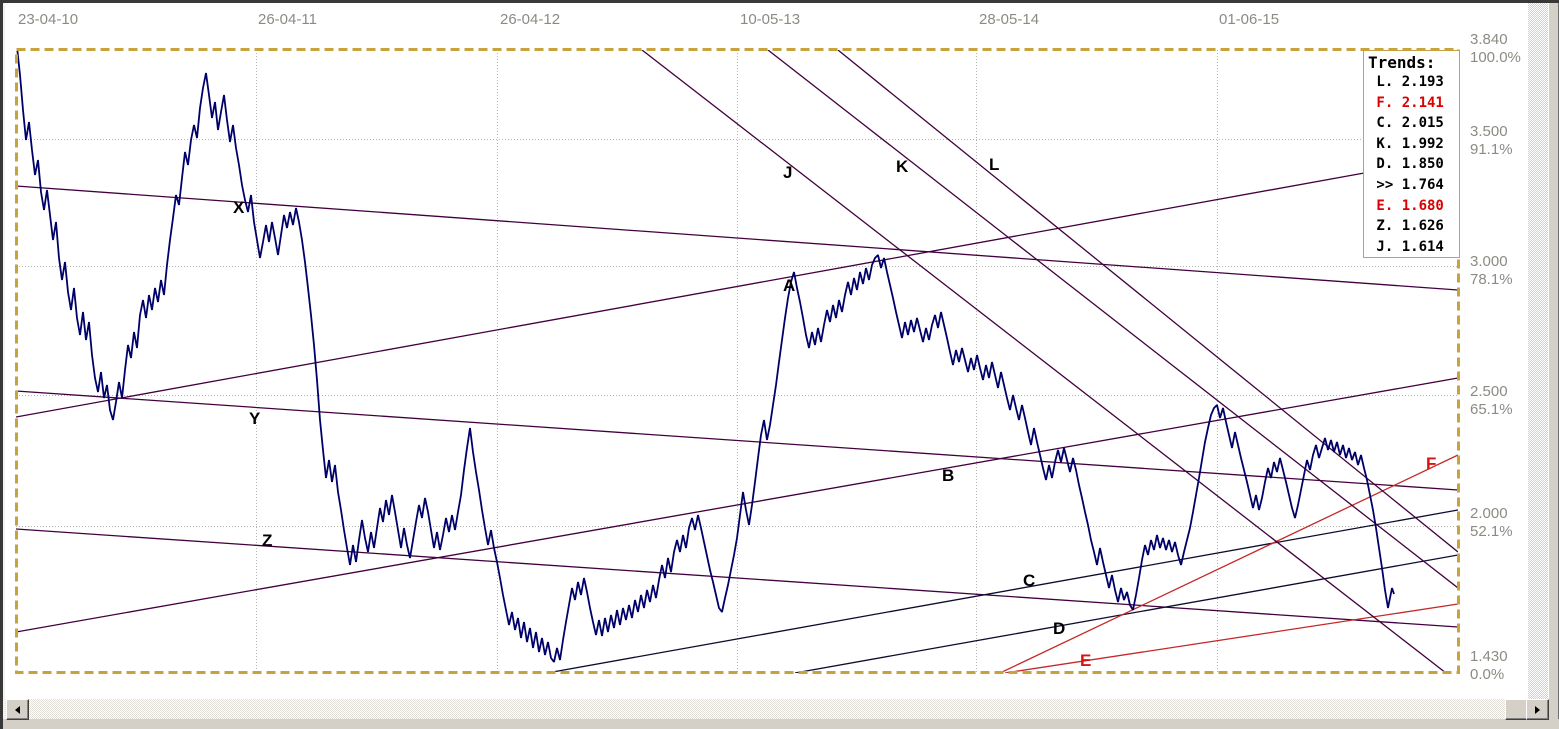 The image size is (1559, 729). Describe the element at coordinates (1406, 246) in the screenshot. I see `legend-item-J: J. 1.614` at that location.